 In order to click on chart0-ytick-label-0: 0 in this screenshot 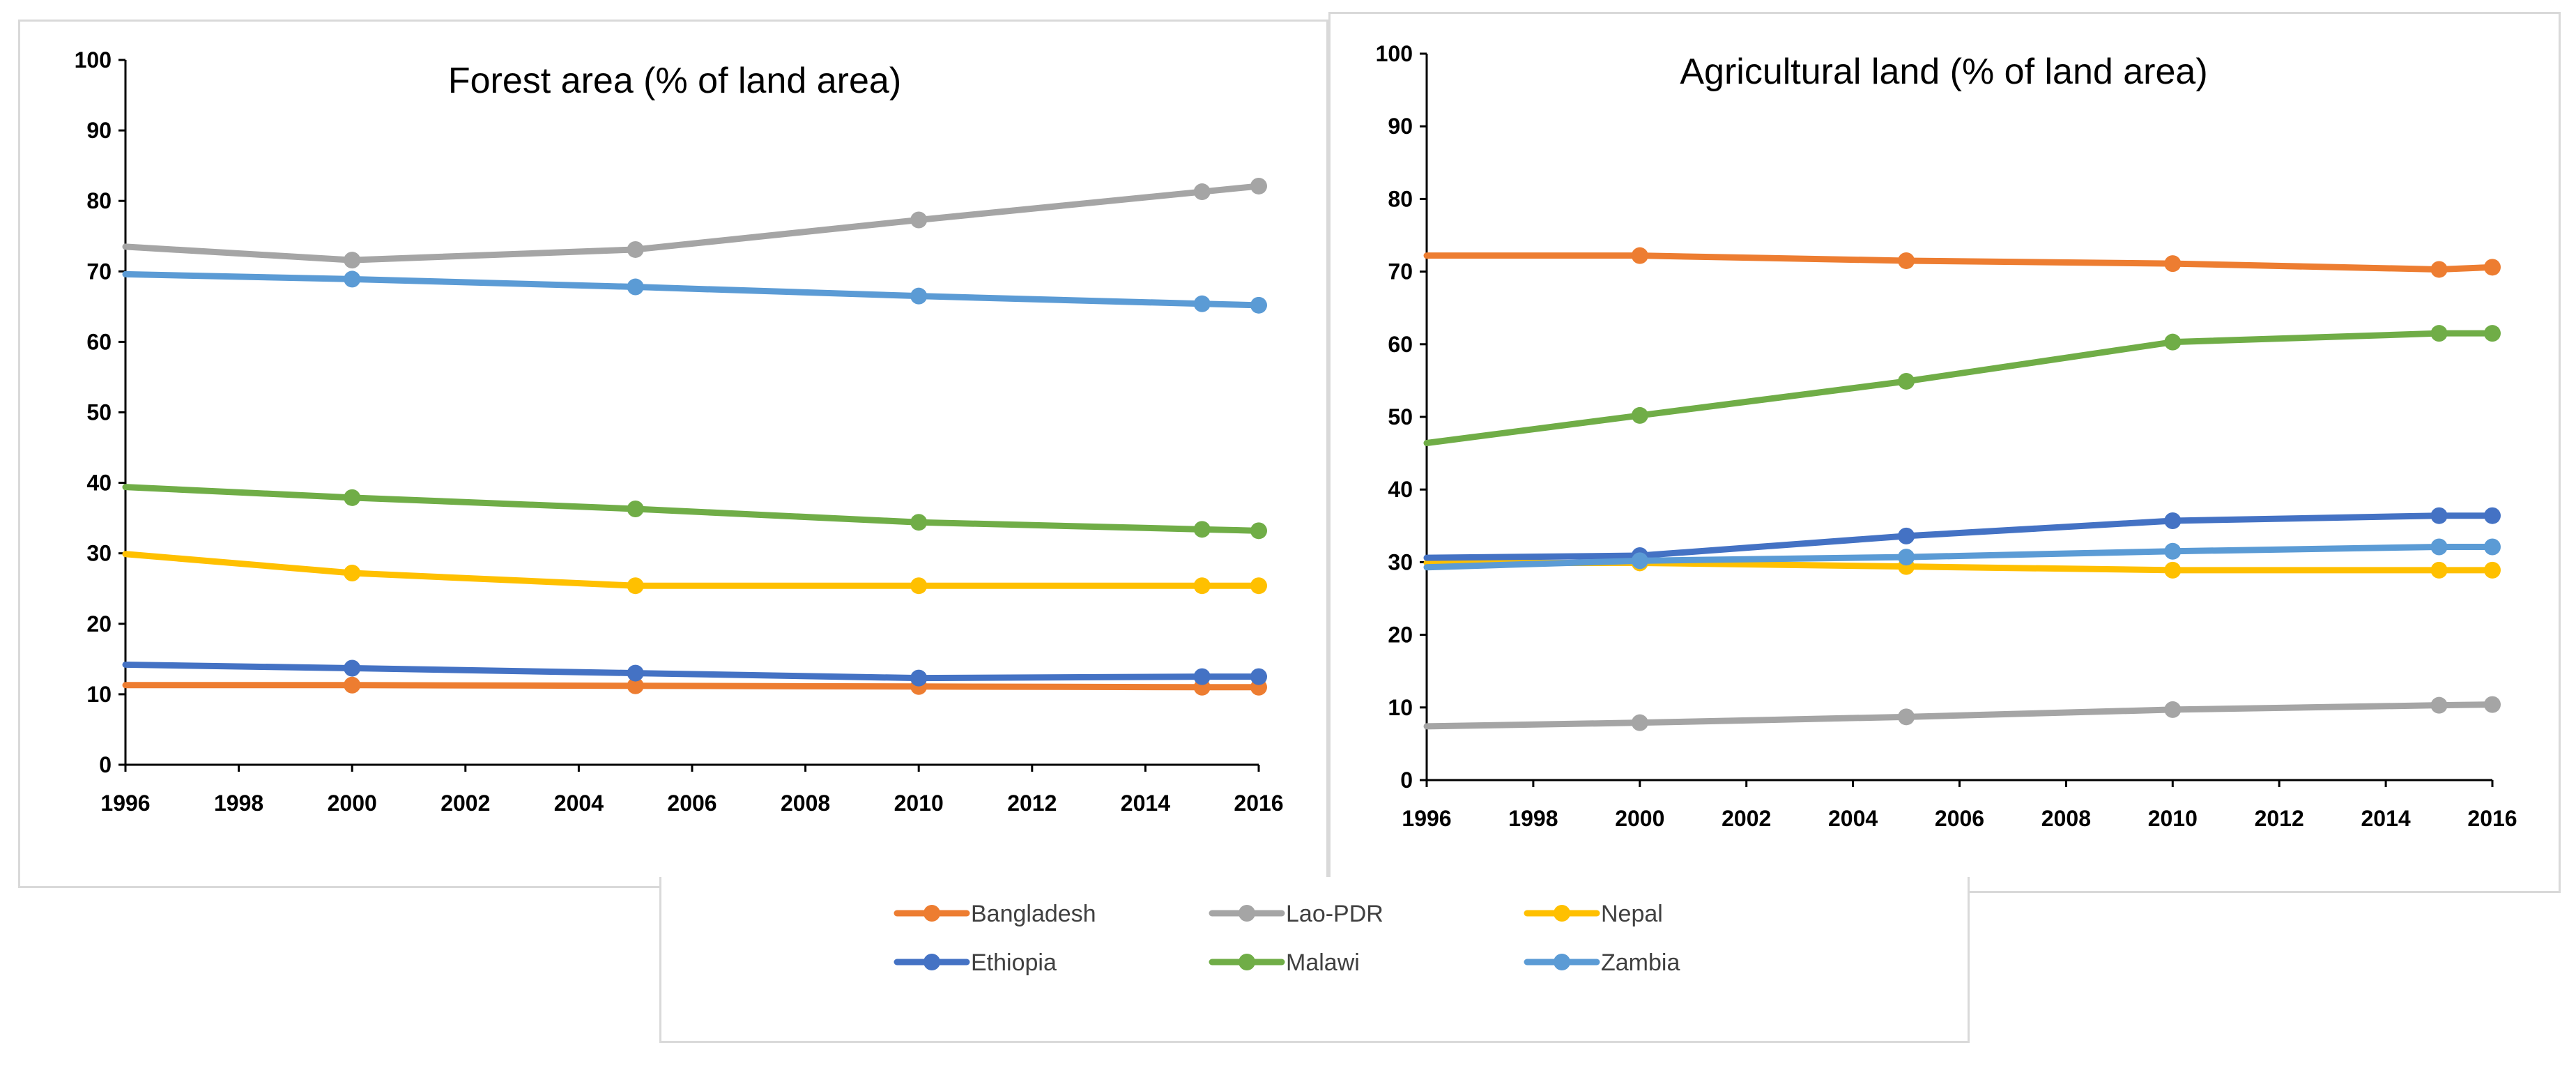, I will do `click(105, 764)`.